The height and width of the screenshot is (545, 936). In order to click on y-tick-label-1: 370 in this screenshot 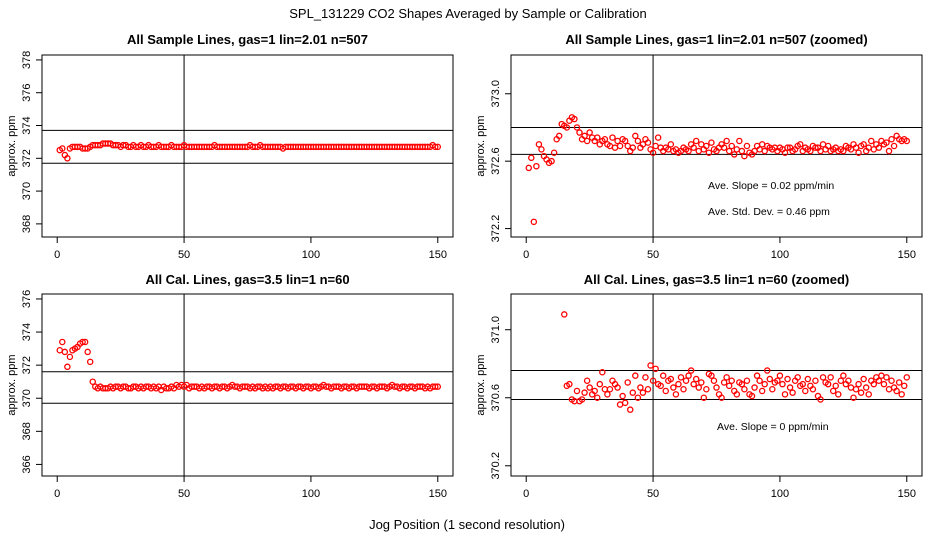, I will do `click(27, 191)`.